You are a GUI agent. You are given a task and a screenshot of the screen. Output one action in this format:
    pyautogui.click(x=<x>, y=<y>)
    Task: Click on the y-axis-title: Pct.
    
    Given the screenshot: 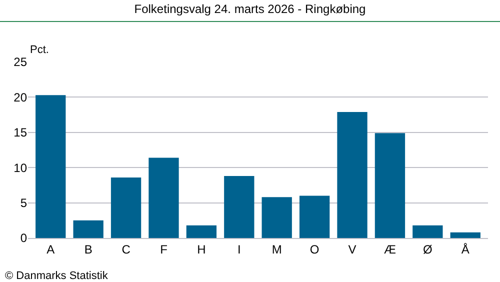 What is the action you would take?
    pyautogui.click(x=39, y=50)
    